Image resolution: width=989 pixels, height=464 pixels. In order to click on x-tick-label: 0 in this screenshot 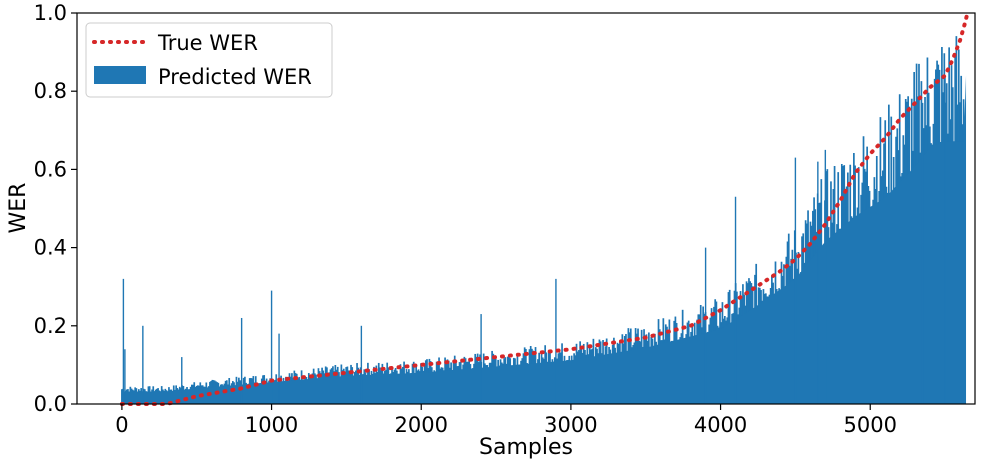, I will do `click(121, 425)`.